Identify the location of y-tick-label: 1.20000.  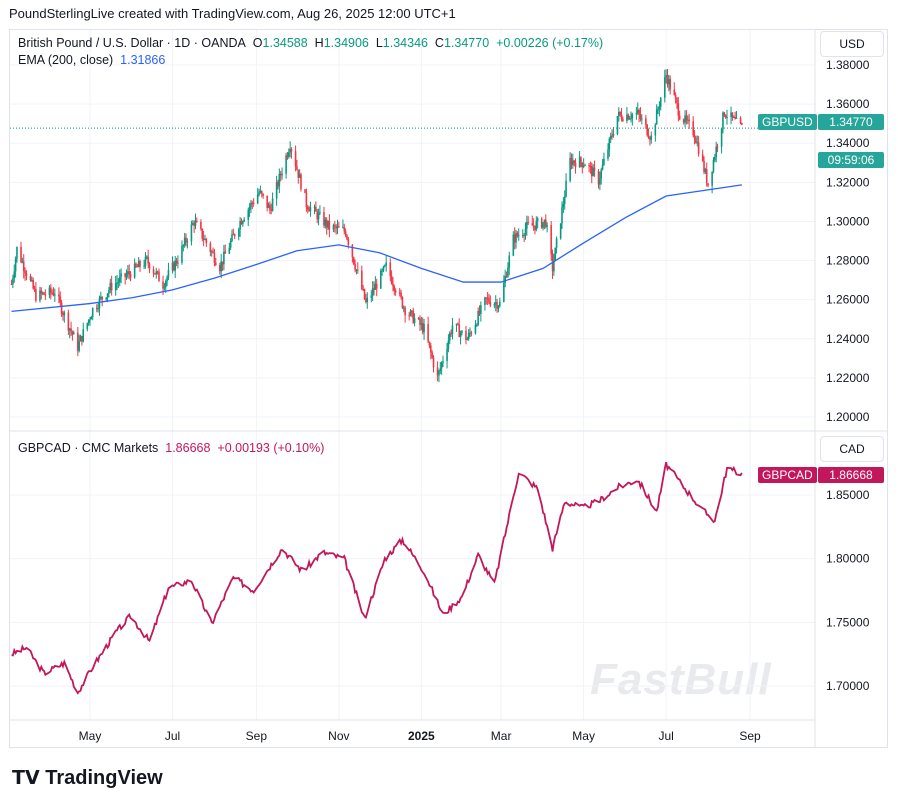
(848, 417).